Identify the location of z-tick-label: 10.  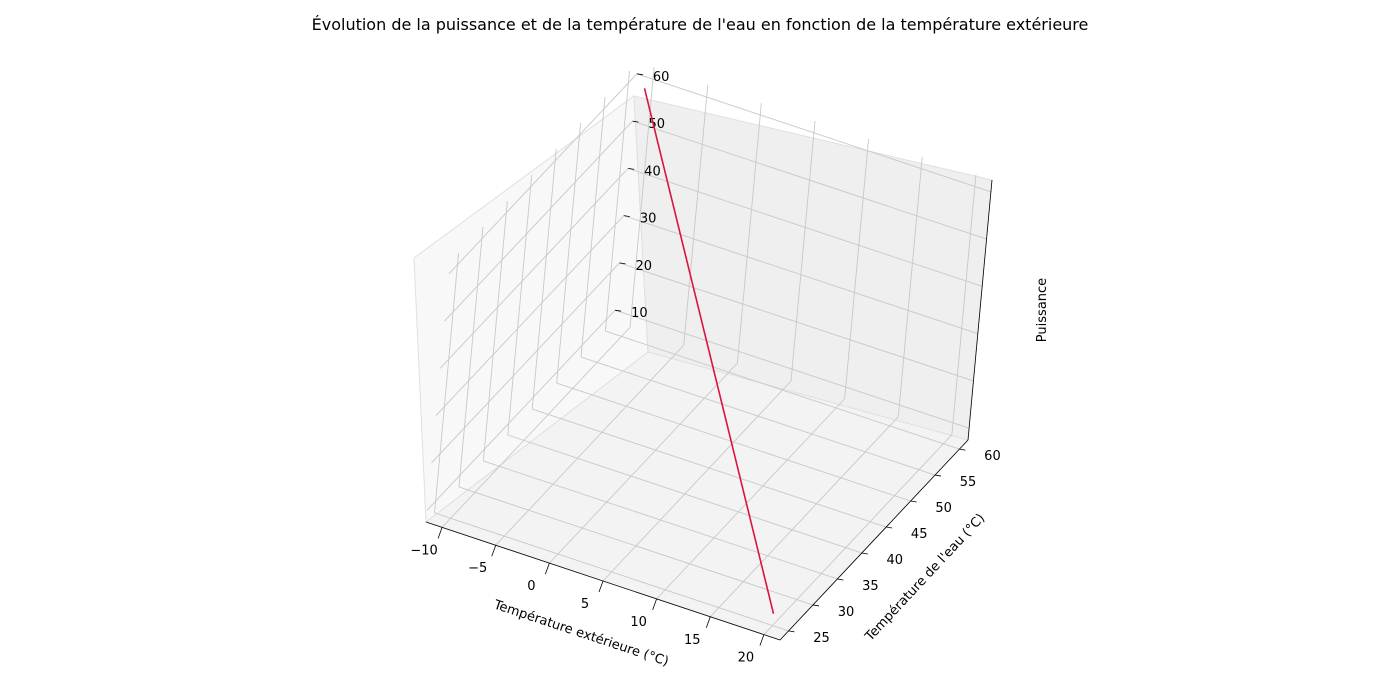
(639, 313).